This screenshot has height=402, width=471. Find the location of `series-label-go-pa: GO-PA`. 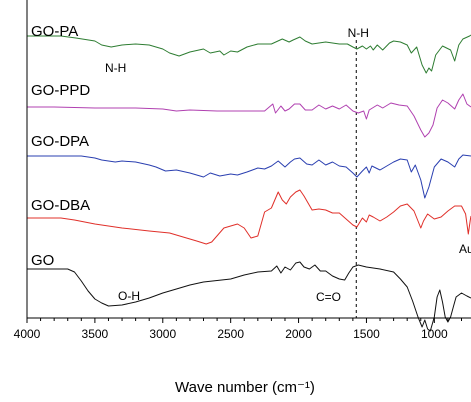

series-label-go-pa: GO-PA is located at coordinates (54, 31).